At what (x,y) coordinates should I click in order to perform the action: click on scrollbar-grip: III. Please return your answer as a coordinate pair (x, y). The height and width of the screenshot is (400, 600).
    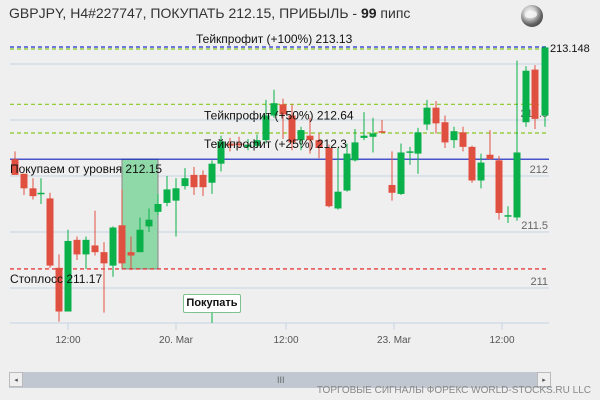
    Looking at the image, I should click on (281, 380).